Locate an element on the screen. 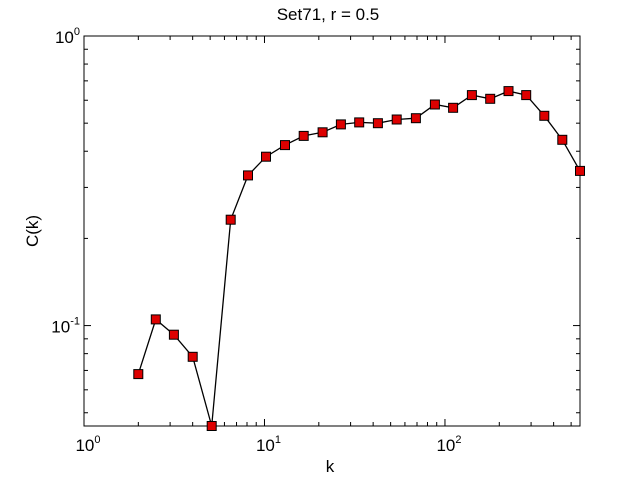 The image size is (640, 480). x-tick-label: 10² is located at coordinates (448, 444).